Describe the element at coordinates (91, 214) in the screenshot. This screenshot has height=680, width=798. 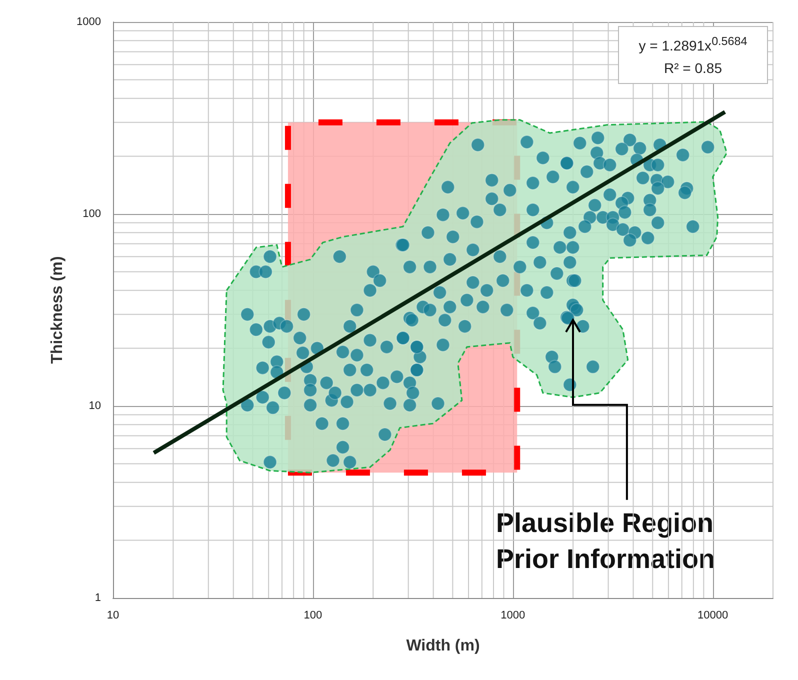
I see `y-tick-label: 100` at that location.